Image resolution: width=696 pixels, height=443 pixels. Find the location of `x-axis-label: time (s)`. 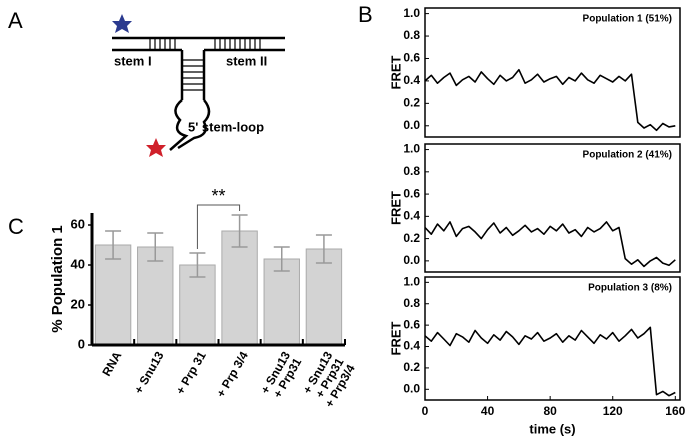

x-axis-label: time (s) is located at coordinates (552, 428).